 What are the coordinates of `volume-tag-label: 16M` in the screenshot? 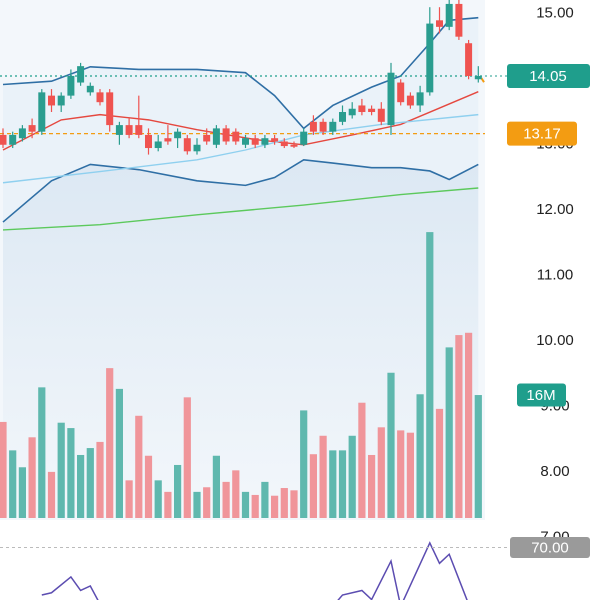 It's located at (540, 395).